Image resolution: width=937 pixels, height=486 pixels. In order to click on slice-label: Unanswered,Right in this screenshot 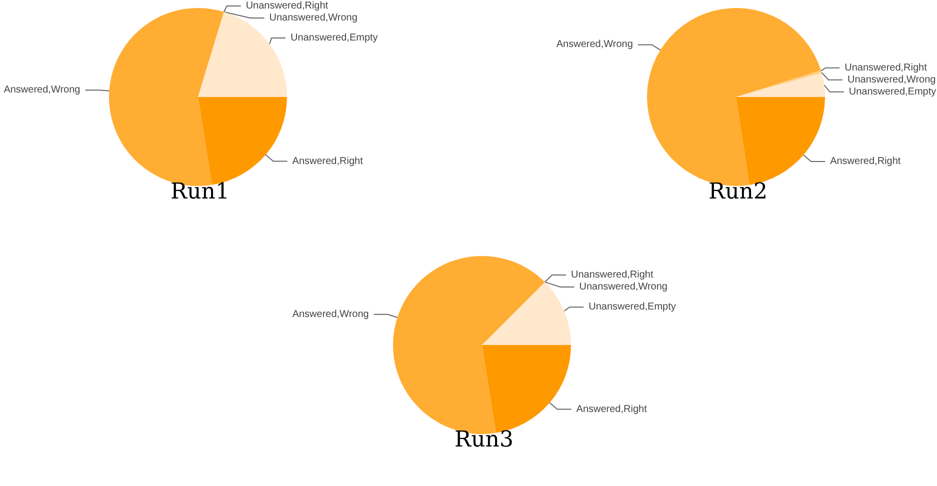, I will do `click(886, 68)`.